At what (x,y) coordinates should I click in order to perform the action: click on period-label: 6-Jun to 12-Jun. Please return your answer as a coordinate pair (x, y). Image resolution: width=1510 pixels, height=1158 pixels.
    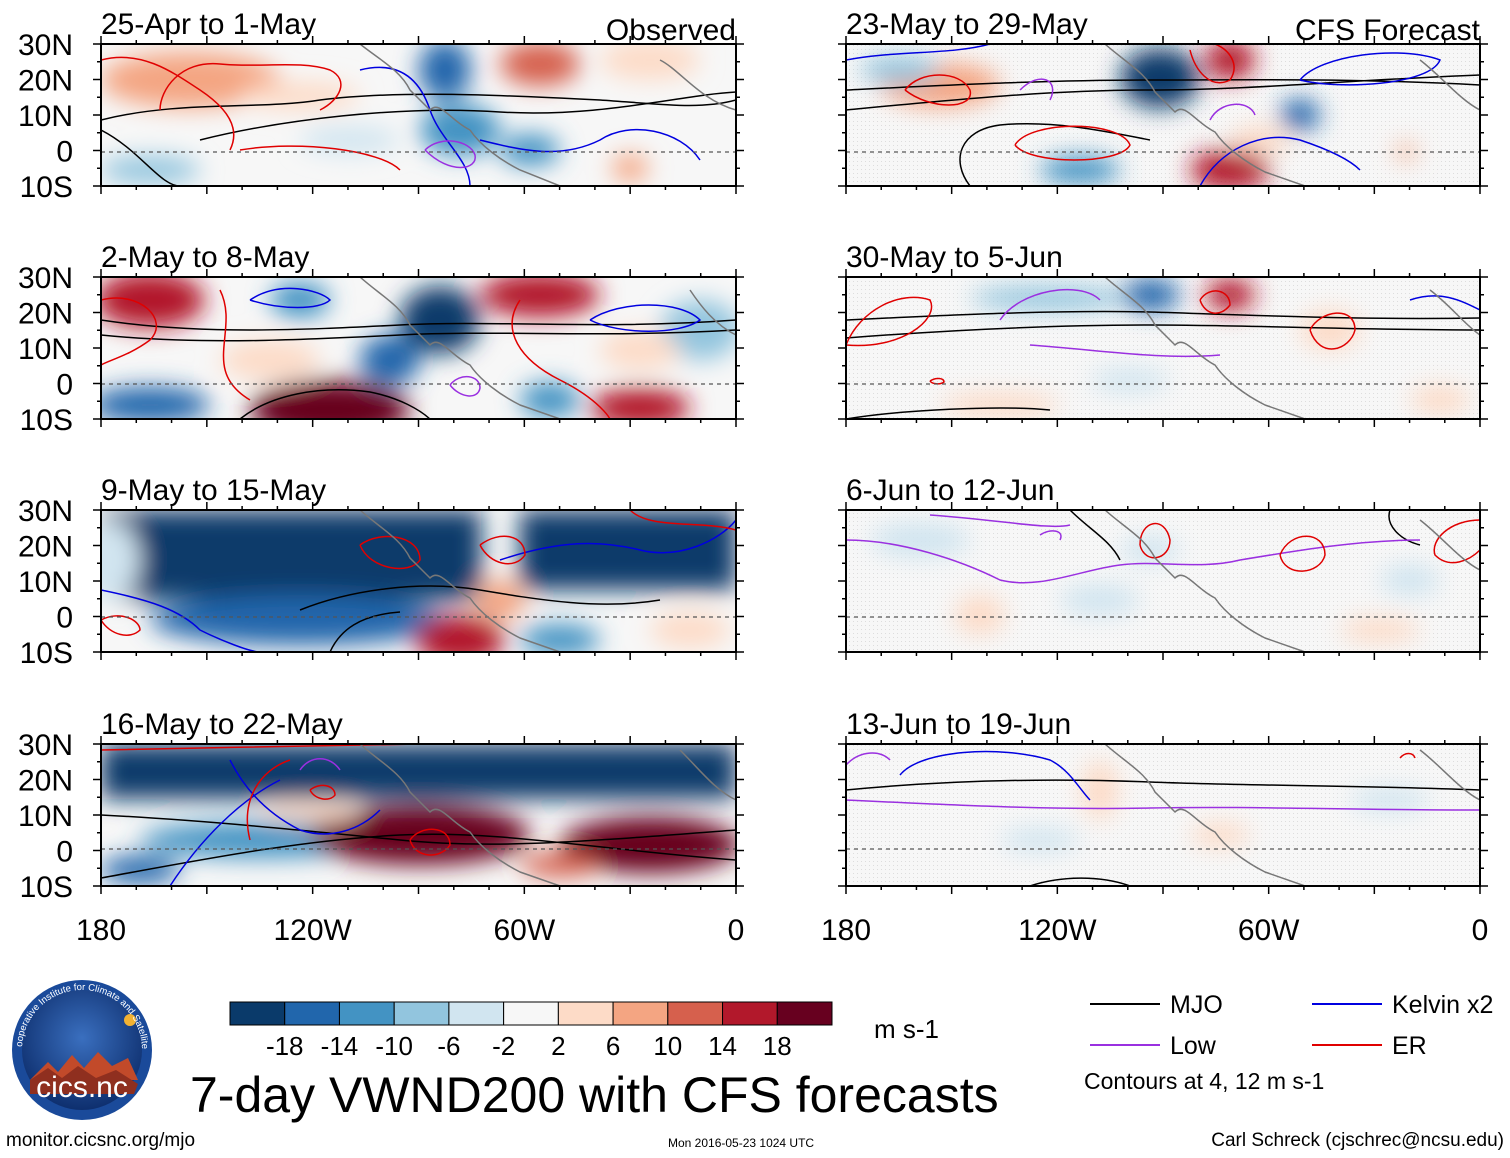
    Looking at the image, I should click on (950, 490).